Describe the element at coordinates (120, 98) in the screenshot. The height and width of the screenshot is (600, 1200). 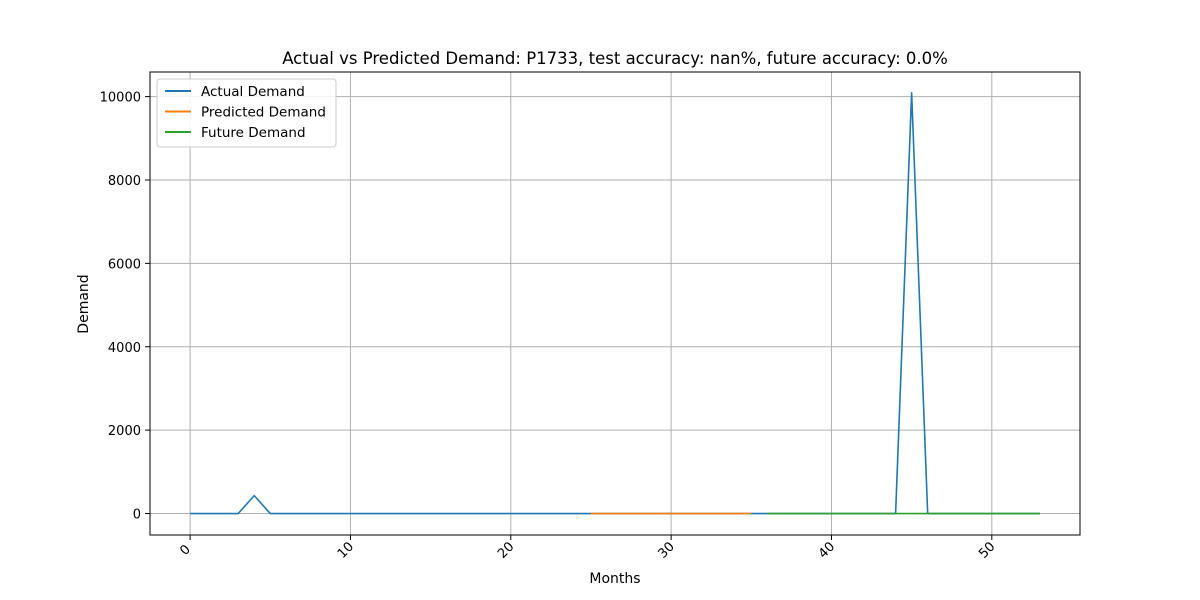
I see `y-tick-label: 10000` at that location.